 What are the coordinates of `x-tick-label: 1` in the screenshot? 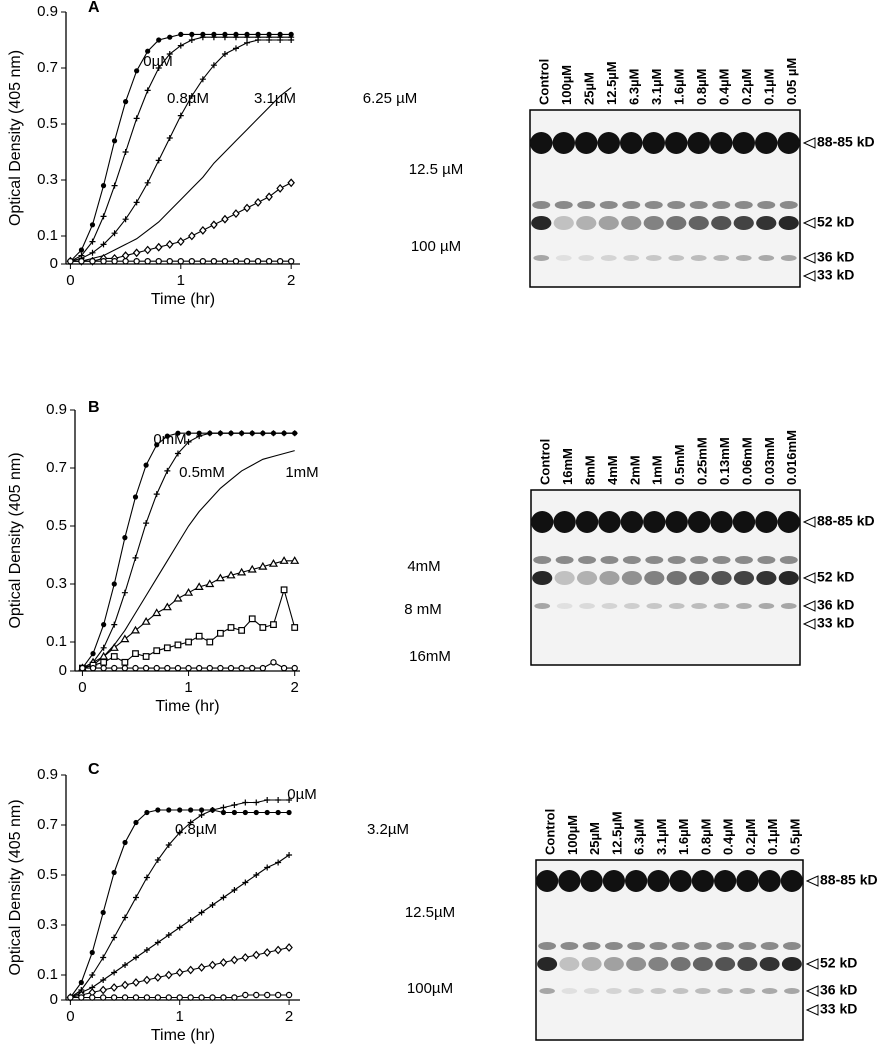 It's located at (188, 687).